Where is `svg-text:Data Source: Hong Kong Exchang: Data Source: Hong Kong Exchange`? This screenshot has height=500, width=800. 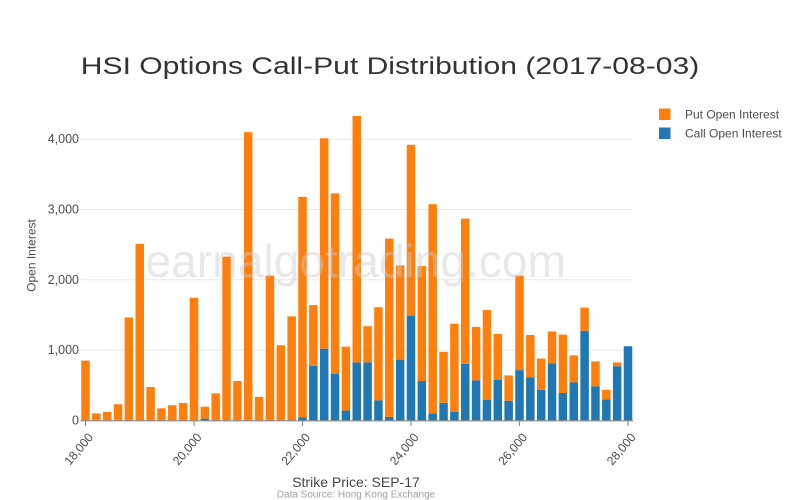 svg-text:Data Source: Hong Kong Exchang: Data Source: Hong Kong Exchange is located at coordinates (356, 495).